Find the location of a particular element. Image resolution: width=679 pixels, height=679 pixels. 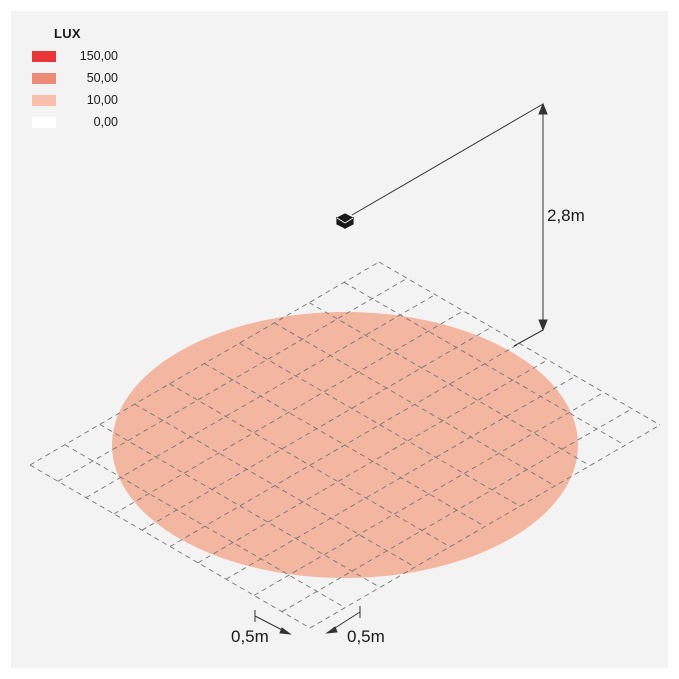

luminaire-cube-icon is located at coordinates (345, 221).